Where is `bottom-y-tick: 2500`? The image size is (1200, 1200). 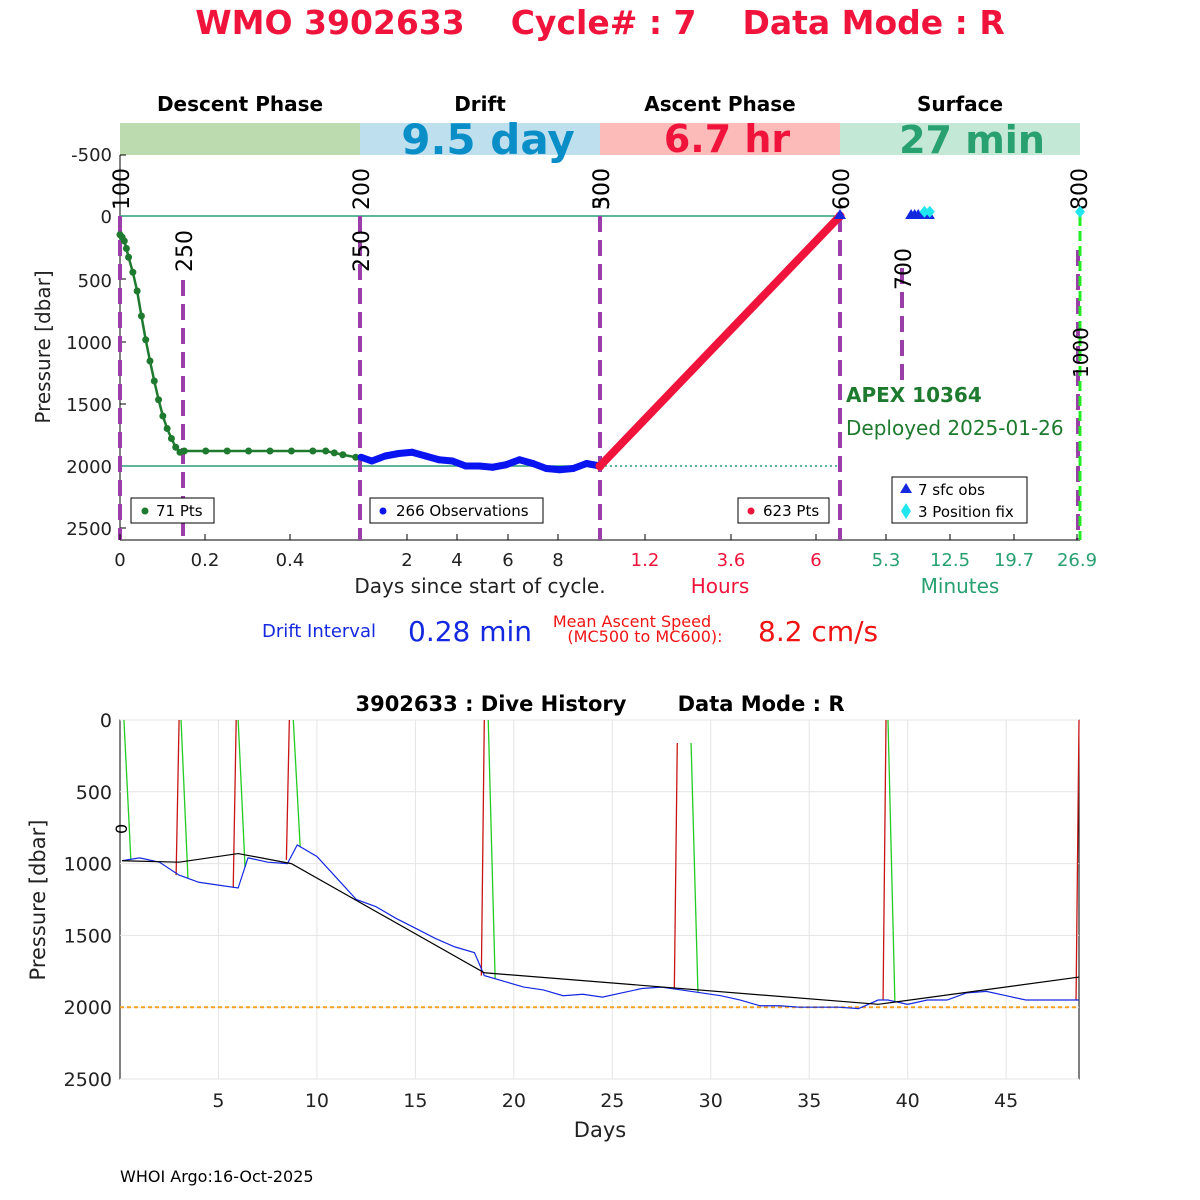
bottom-y-tick: 2500 is located at coordinates (88, 1080).